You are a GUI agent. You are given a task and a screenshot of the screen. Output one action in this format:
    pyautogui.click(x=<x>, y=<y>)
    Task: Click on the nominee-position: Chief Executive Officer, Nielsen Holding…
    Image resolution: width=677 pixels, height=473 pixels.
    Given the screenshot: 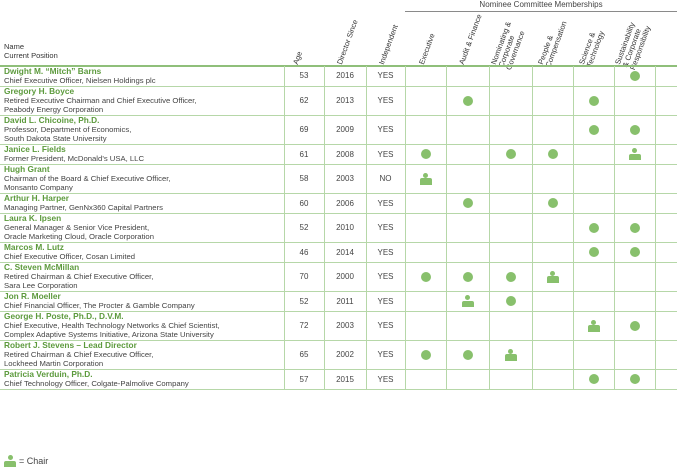 What is the action you would take?
    pyautogui.click(x=80, y=80)
    